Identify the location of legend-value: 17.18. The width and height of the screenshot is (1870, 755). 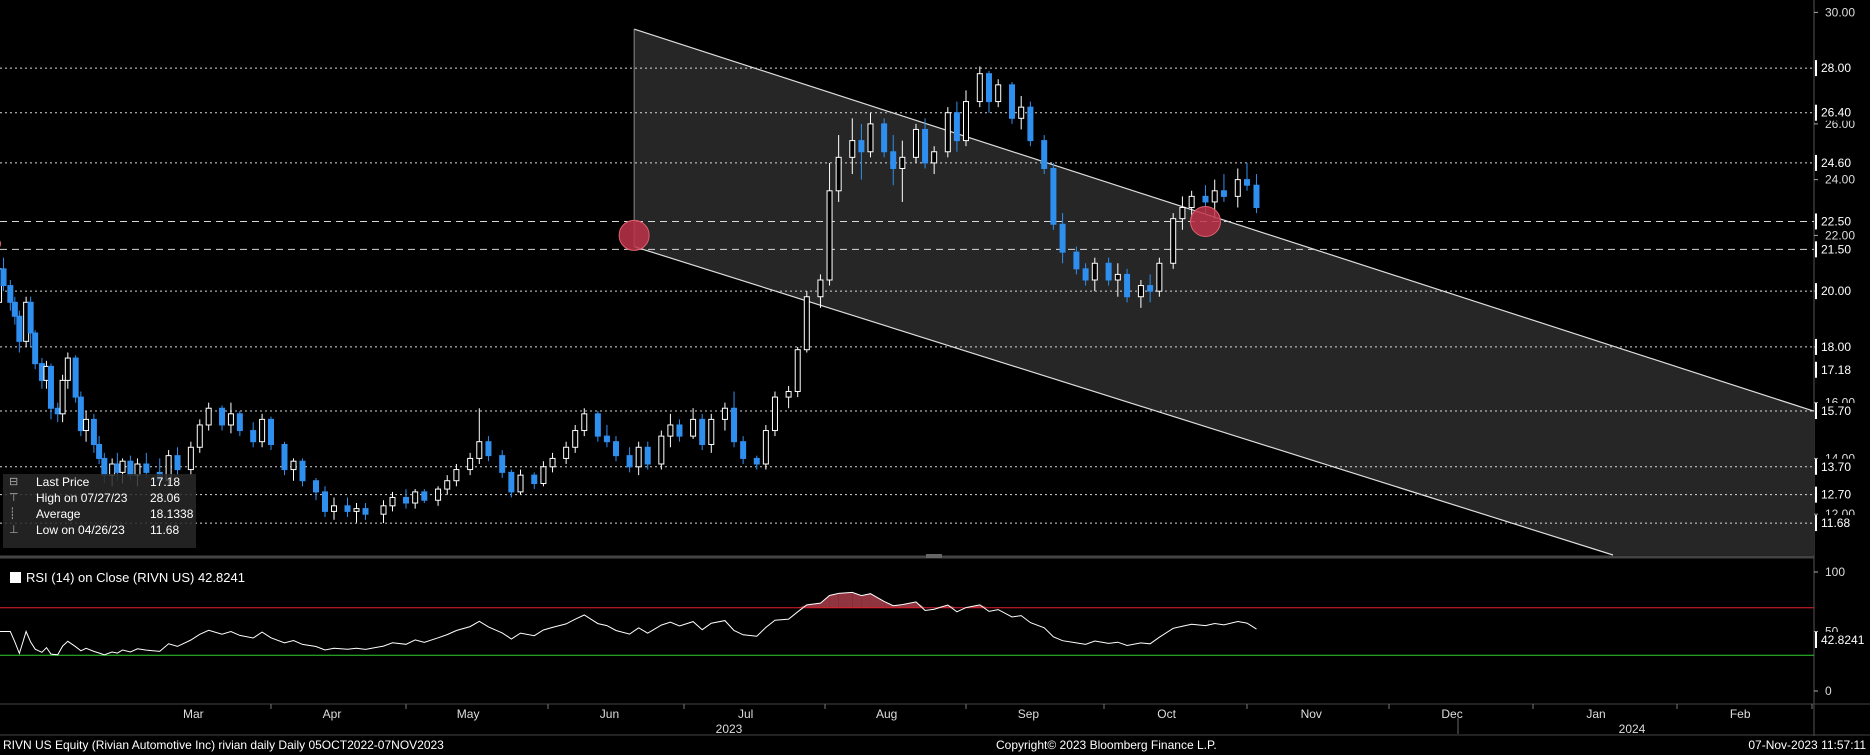
(165, 482).